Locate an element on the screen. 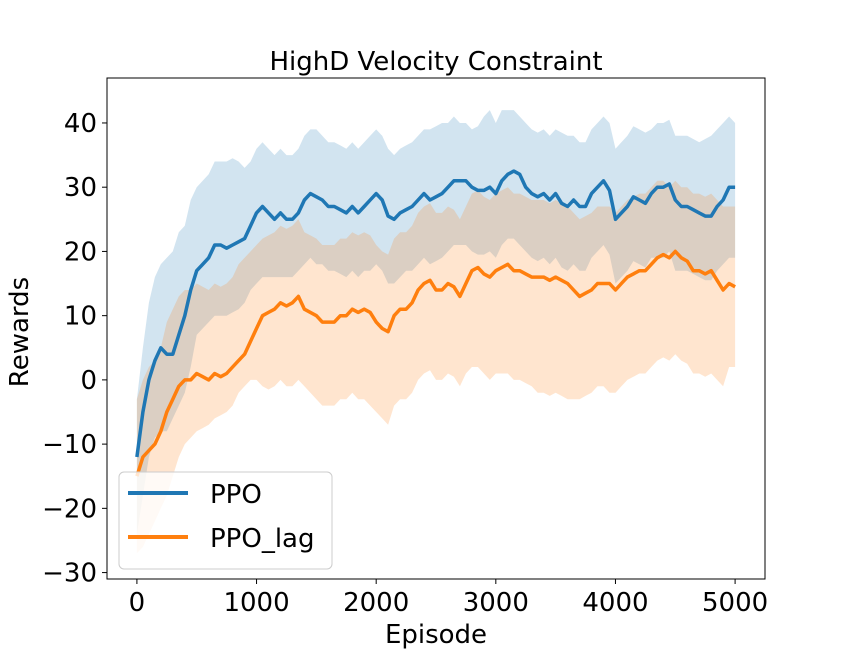 Image resolution: width=850 pixels, height=650 pixels. legend: PPO PPO_lag is located at coordinates (225, 520).